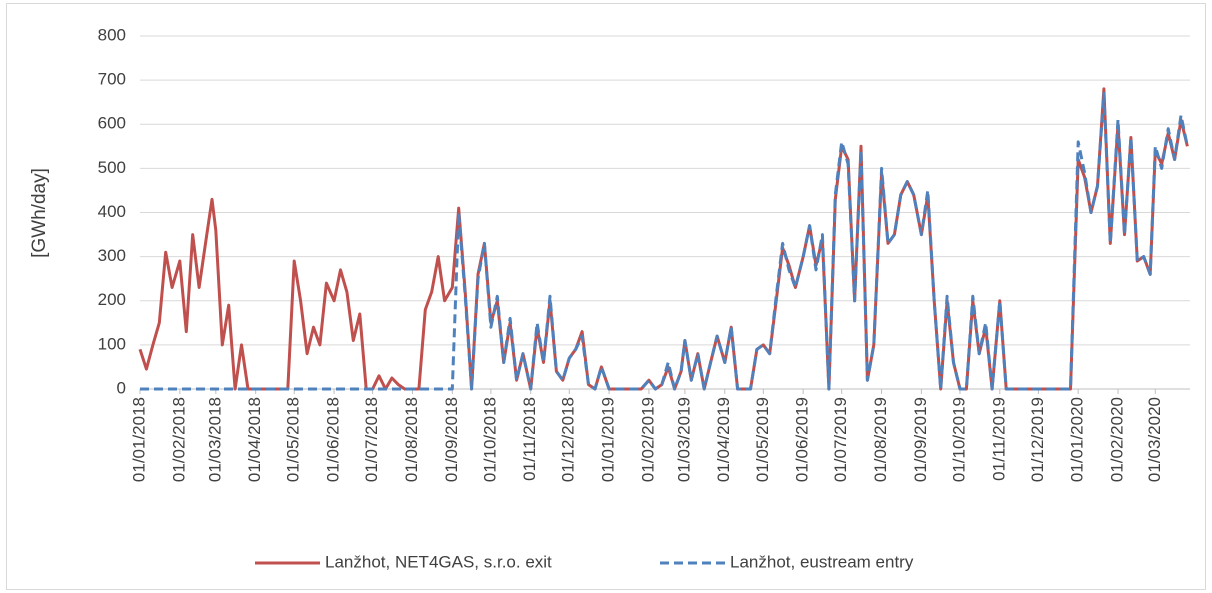 This screenshot has width=1212, height=593. Describe the element at coordinates (998, 439) in the screenshot. I see `x-tick-label: 01/11/2019` at that location.